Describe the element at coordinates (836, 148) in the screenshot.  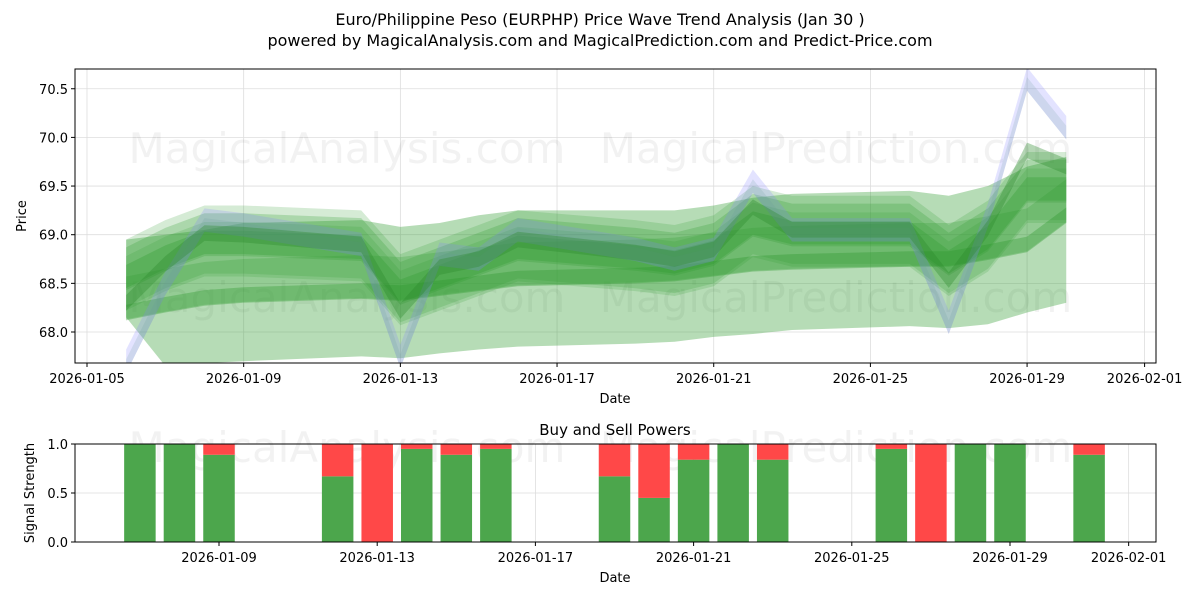
I see `watermark-prediction: MagicalPrediction.com` at that location.